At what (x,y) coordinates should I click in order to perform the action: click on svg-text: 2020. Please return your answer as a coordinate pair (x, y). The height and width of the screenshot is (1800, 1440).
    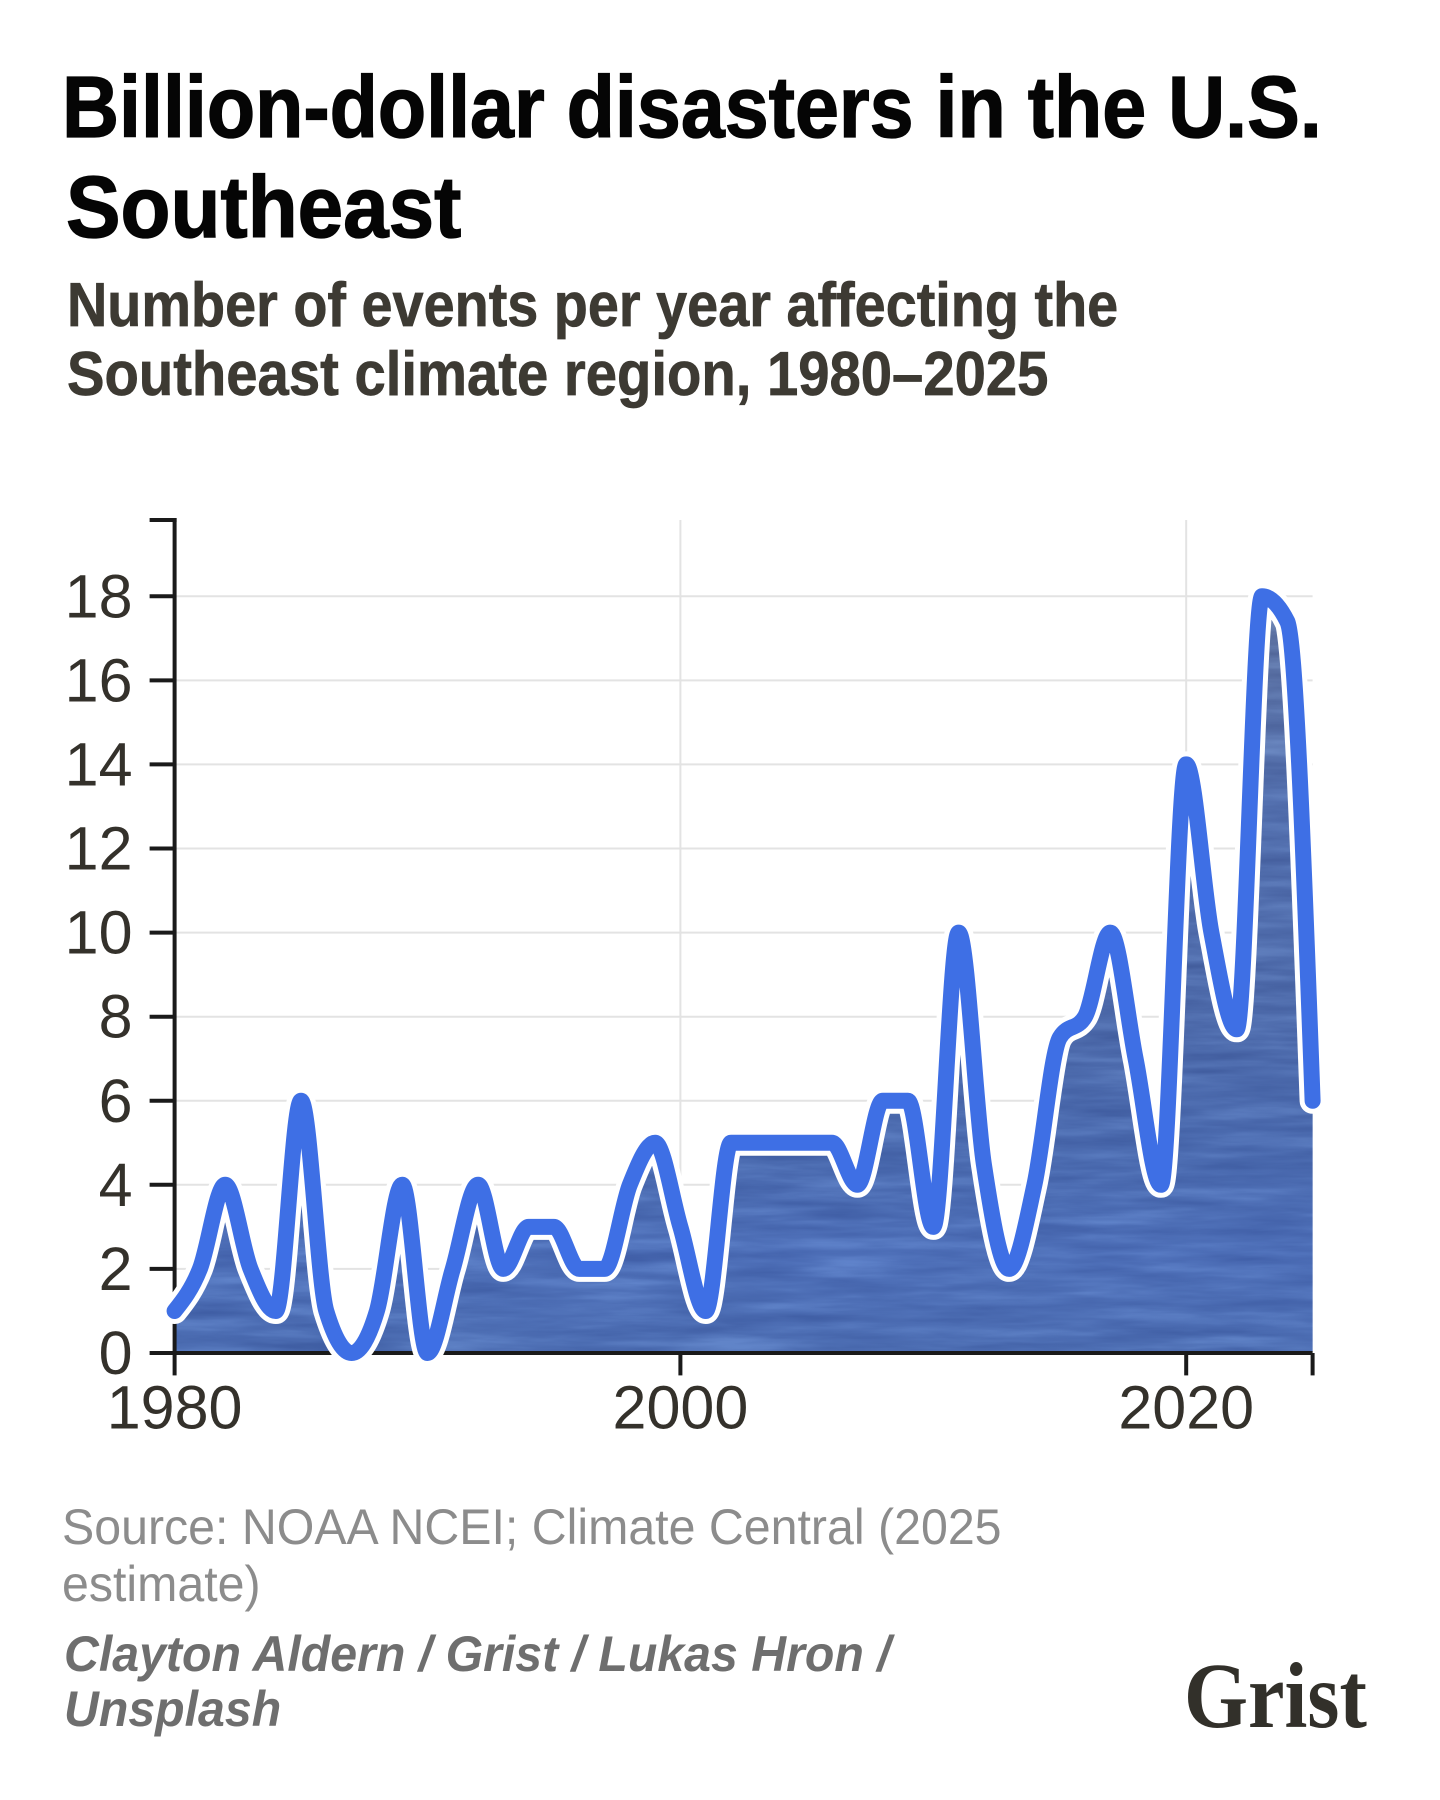
    Looking at the image, I should click on (1186, 1407).